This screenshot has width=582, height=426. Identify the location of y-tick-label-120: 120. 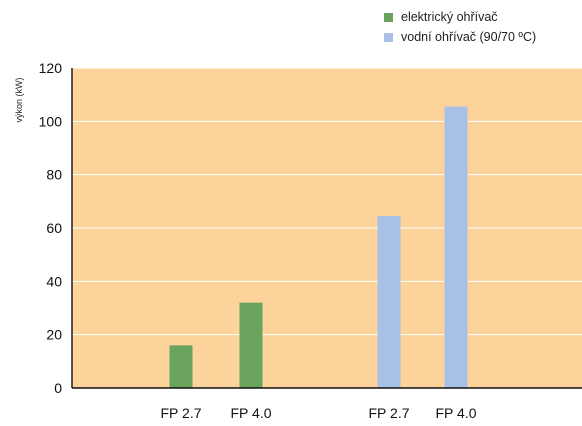
(51, 68).